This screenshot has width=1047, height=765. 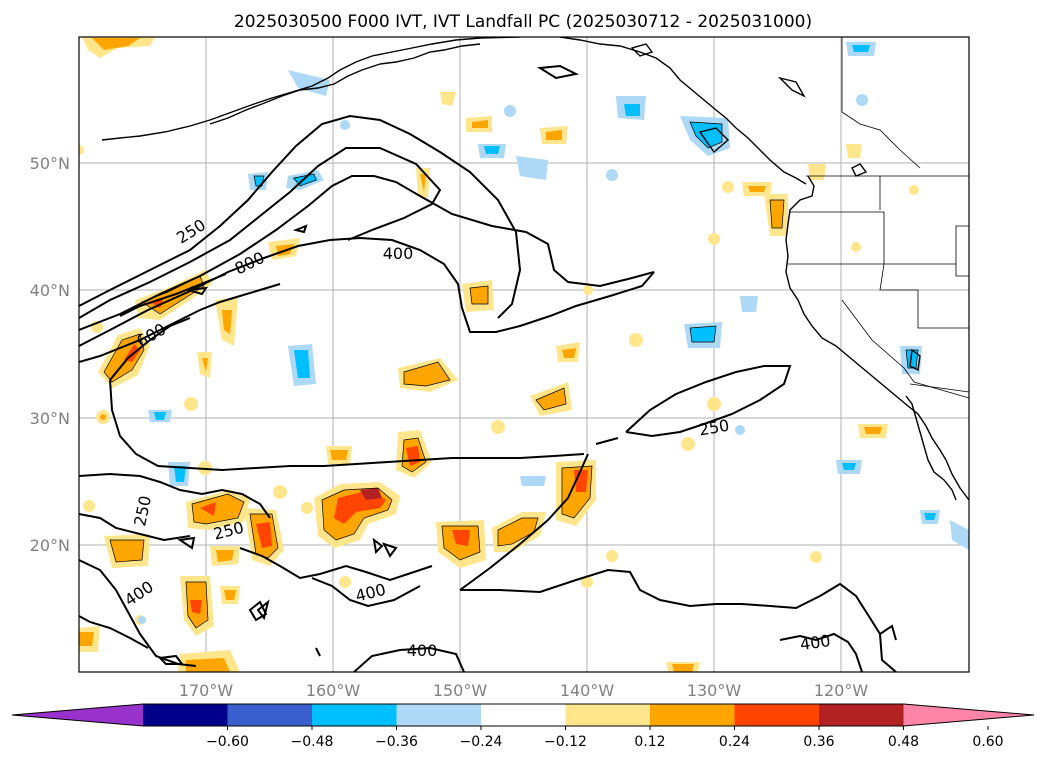 I want to click on lon-label: 120°W, so click(x=841, y=690).